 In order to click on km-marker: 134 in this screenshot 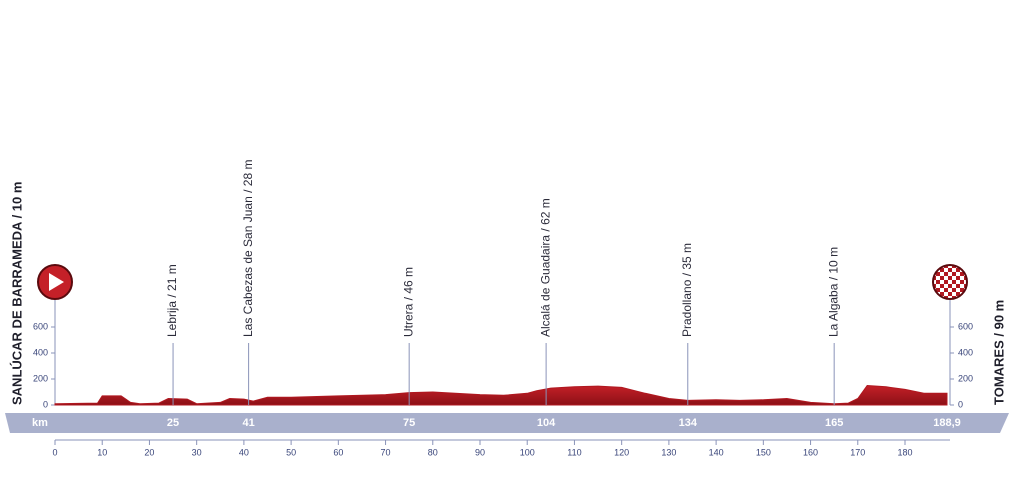, I will do `click(688, 423)`.